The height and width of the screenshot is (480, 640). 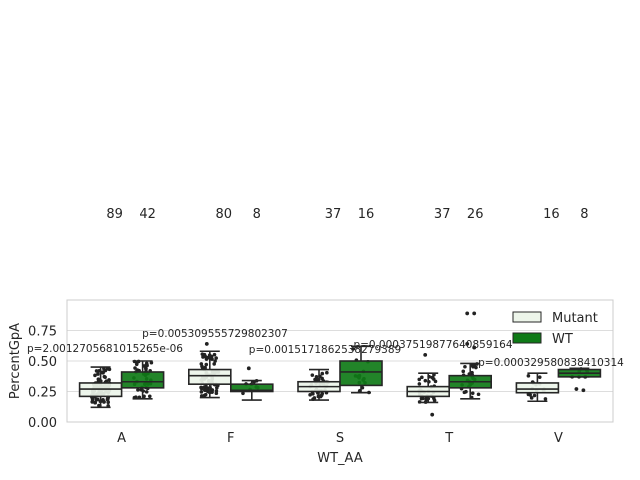 What do you see at coordinates (347, 214) in the screenshot?
I see `count-labels: 89 42 80 8 37 16 37 26 16 8` at bounding box center [347, 214].